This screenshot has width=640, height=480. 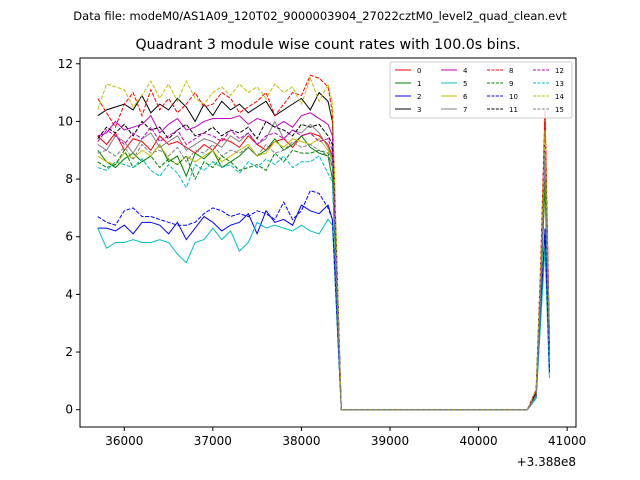 I want to click on legend-label-7: 7, so click(x=465, y=110).